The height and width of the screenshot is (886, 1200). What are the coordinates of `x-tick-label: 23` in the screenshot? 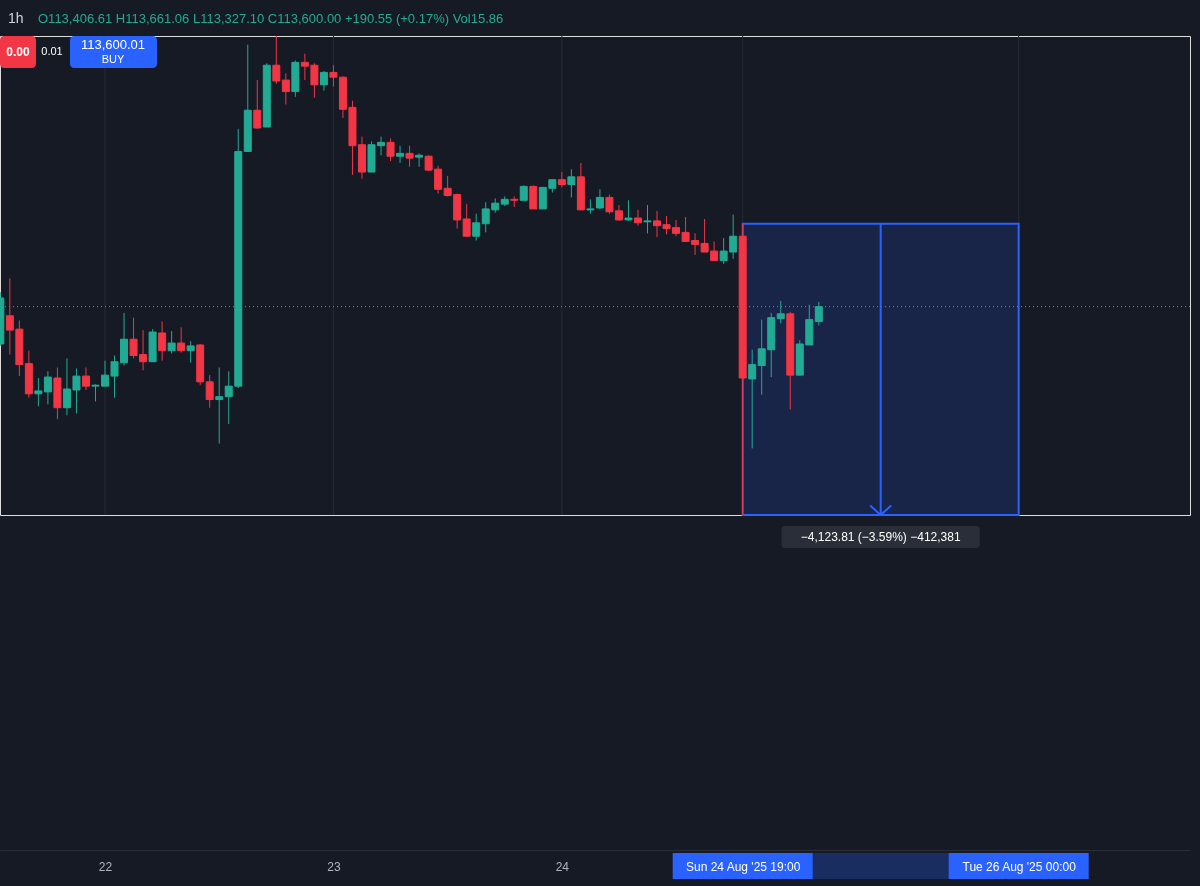 It's located at (334, 866).